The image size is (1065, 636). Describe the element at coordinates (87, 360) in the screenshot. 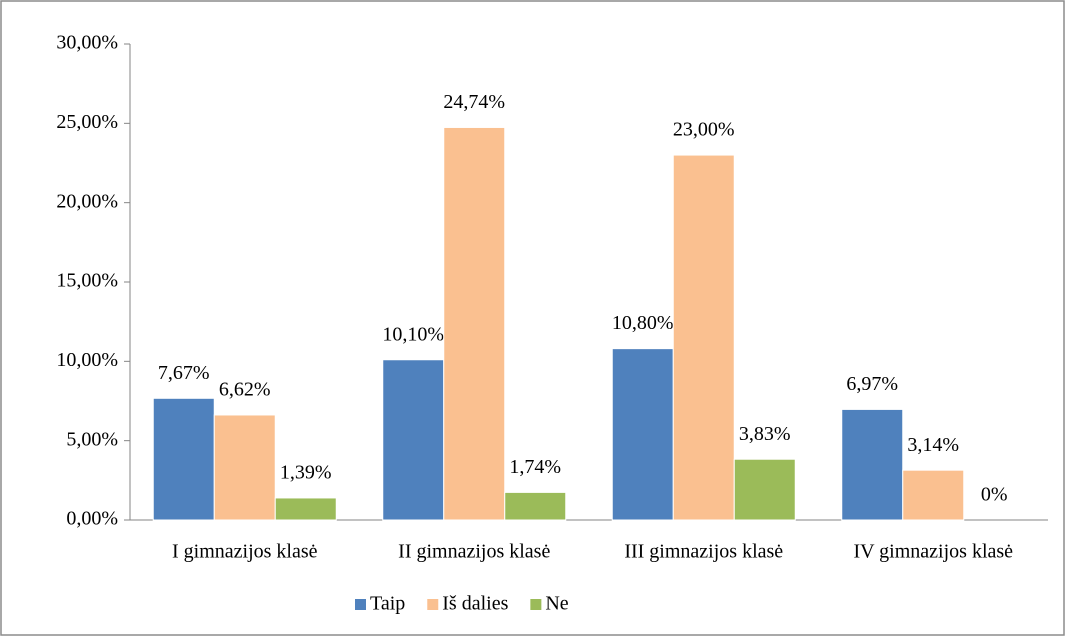

I see `y-tick-label: 10,00%` at that location.